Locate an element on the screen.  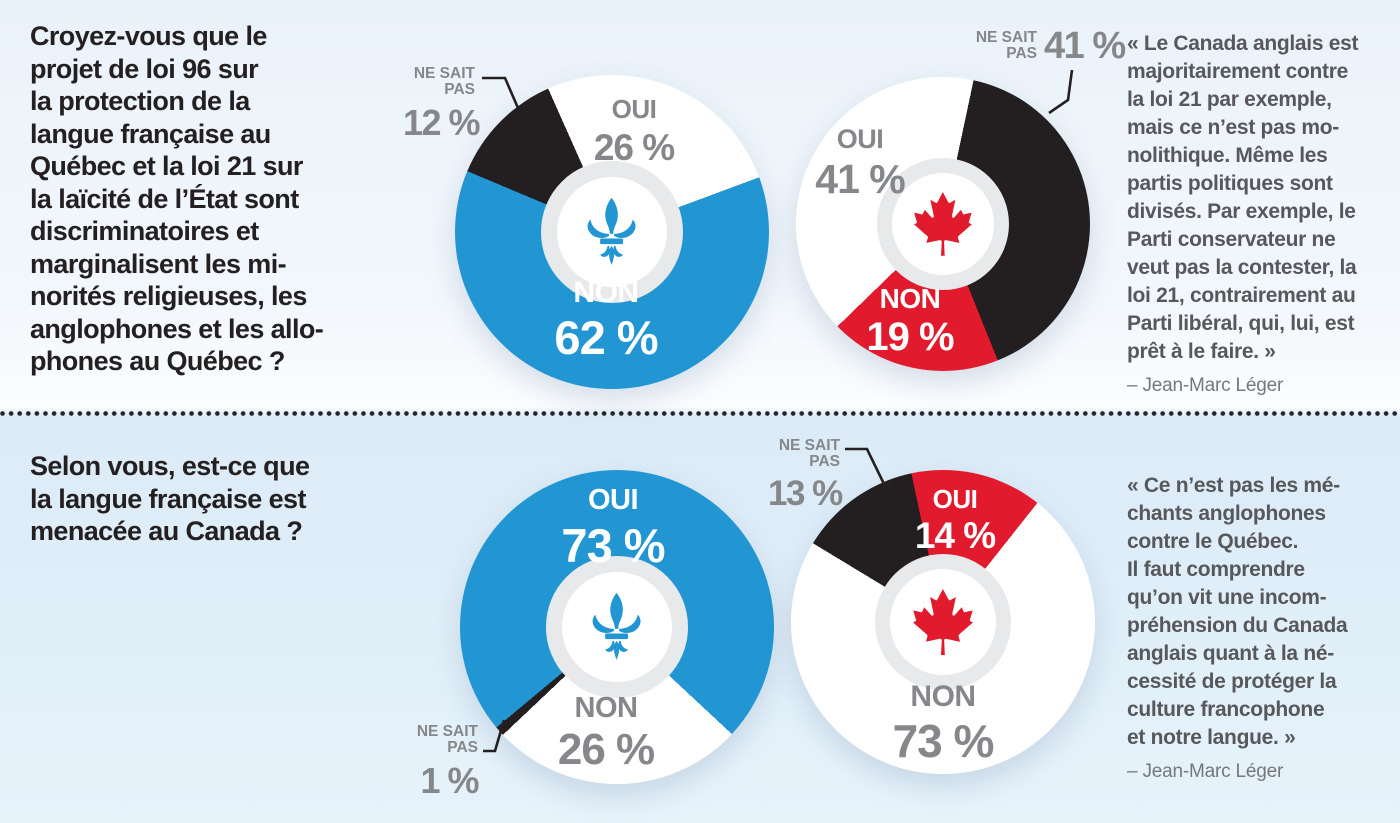
slice-label-oui: OUI 26 % is located at coordinates (634, 131).